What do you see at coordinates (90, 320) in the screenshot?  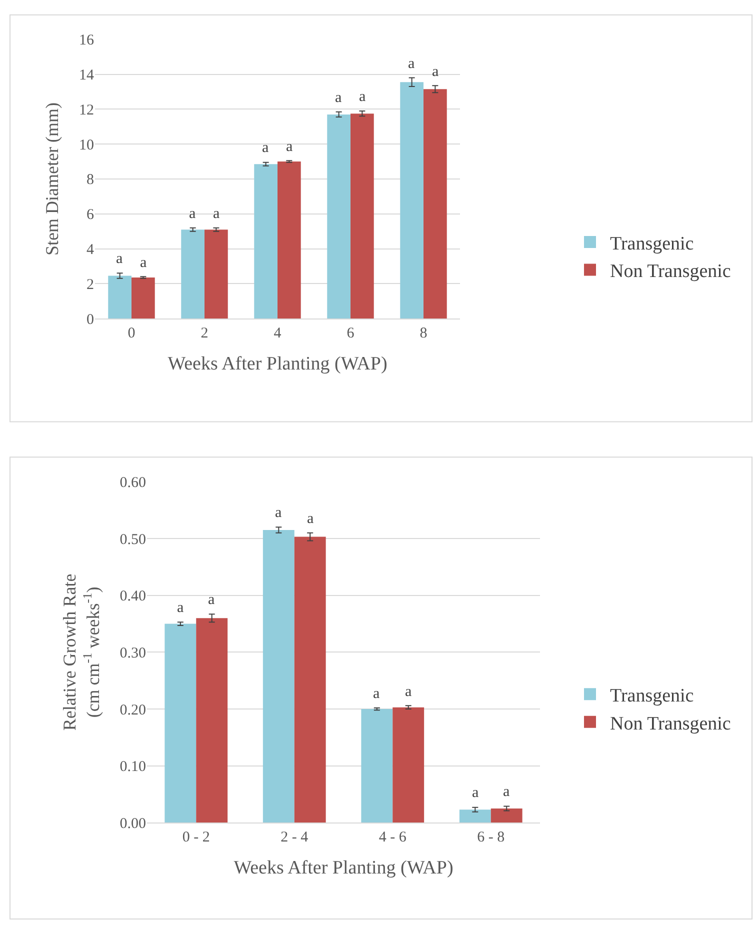 I see `y-tick-label: 0` at bounding box center [90, 320].